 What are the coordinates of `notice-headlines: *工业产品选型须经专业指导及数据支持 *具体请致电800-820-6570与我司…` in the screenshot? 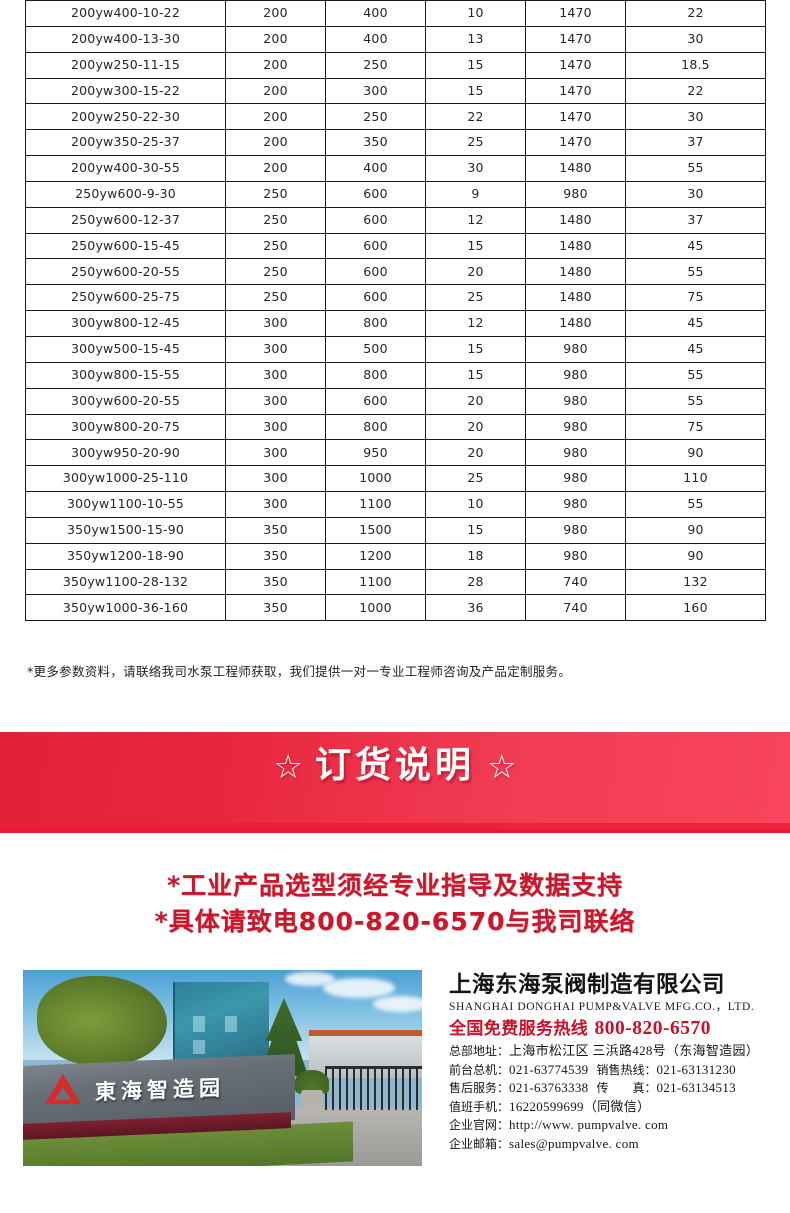 It's located at (395, 904).